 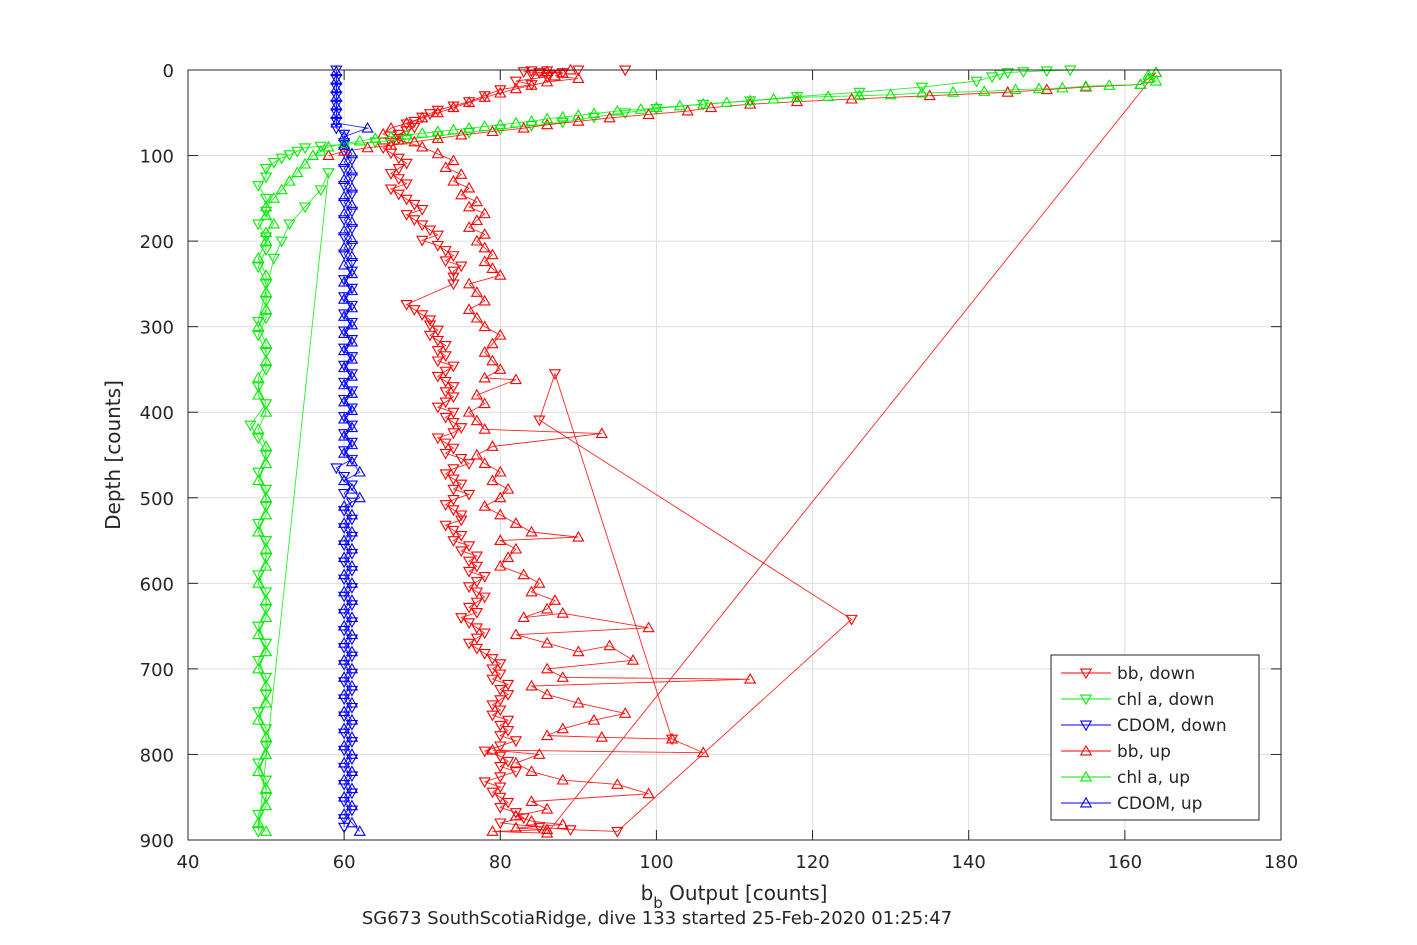 I want to click on x-tick-label: 140, so click(x=969, y=862).